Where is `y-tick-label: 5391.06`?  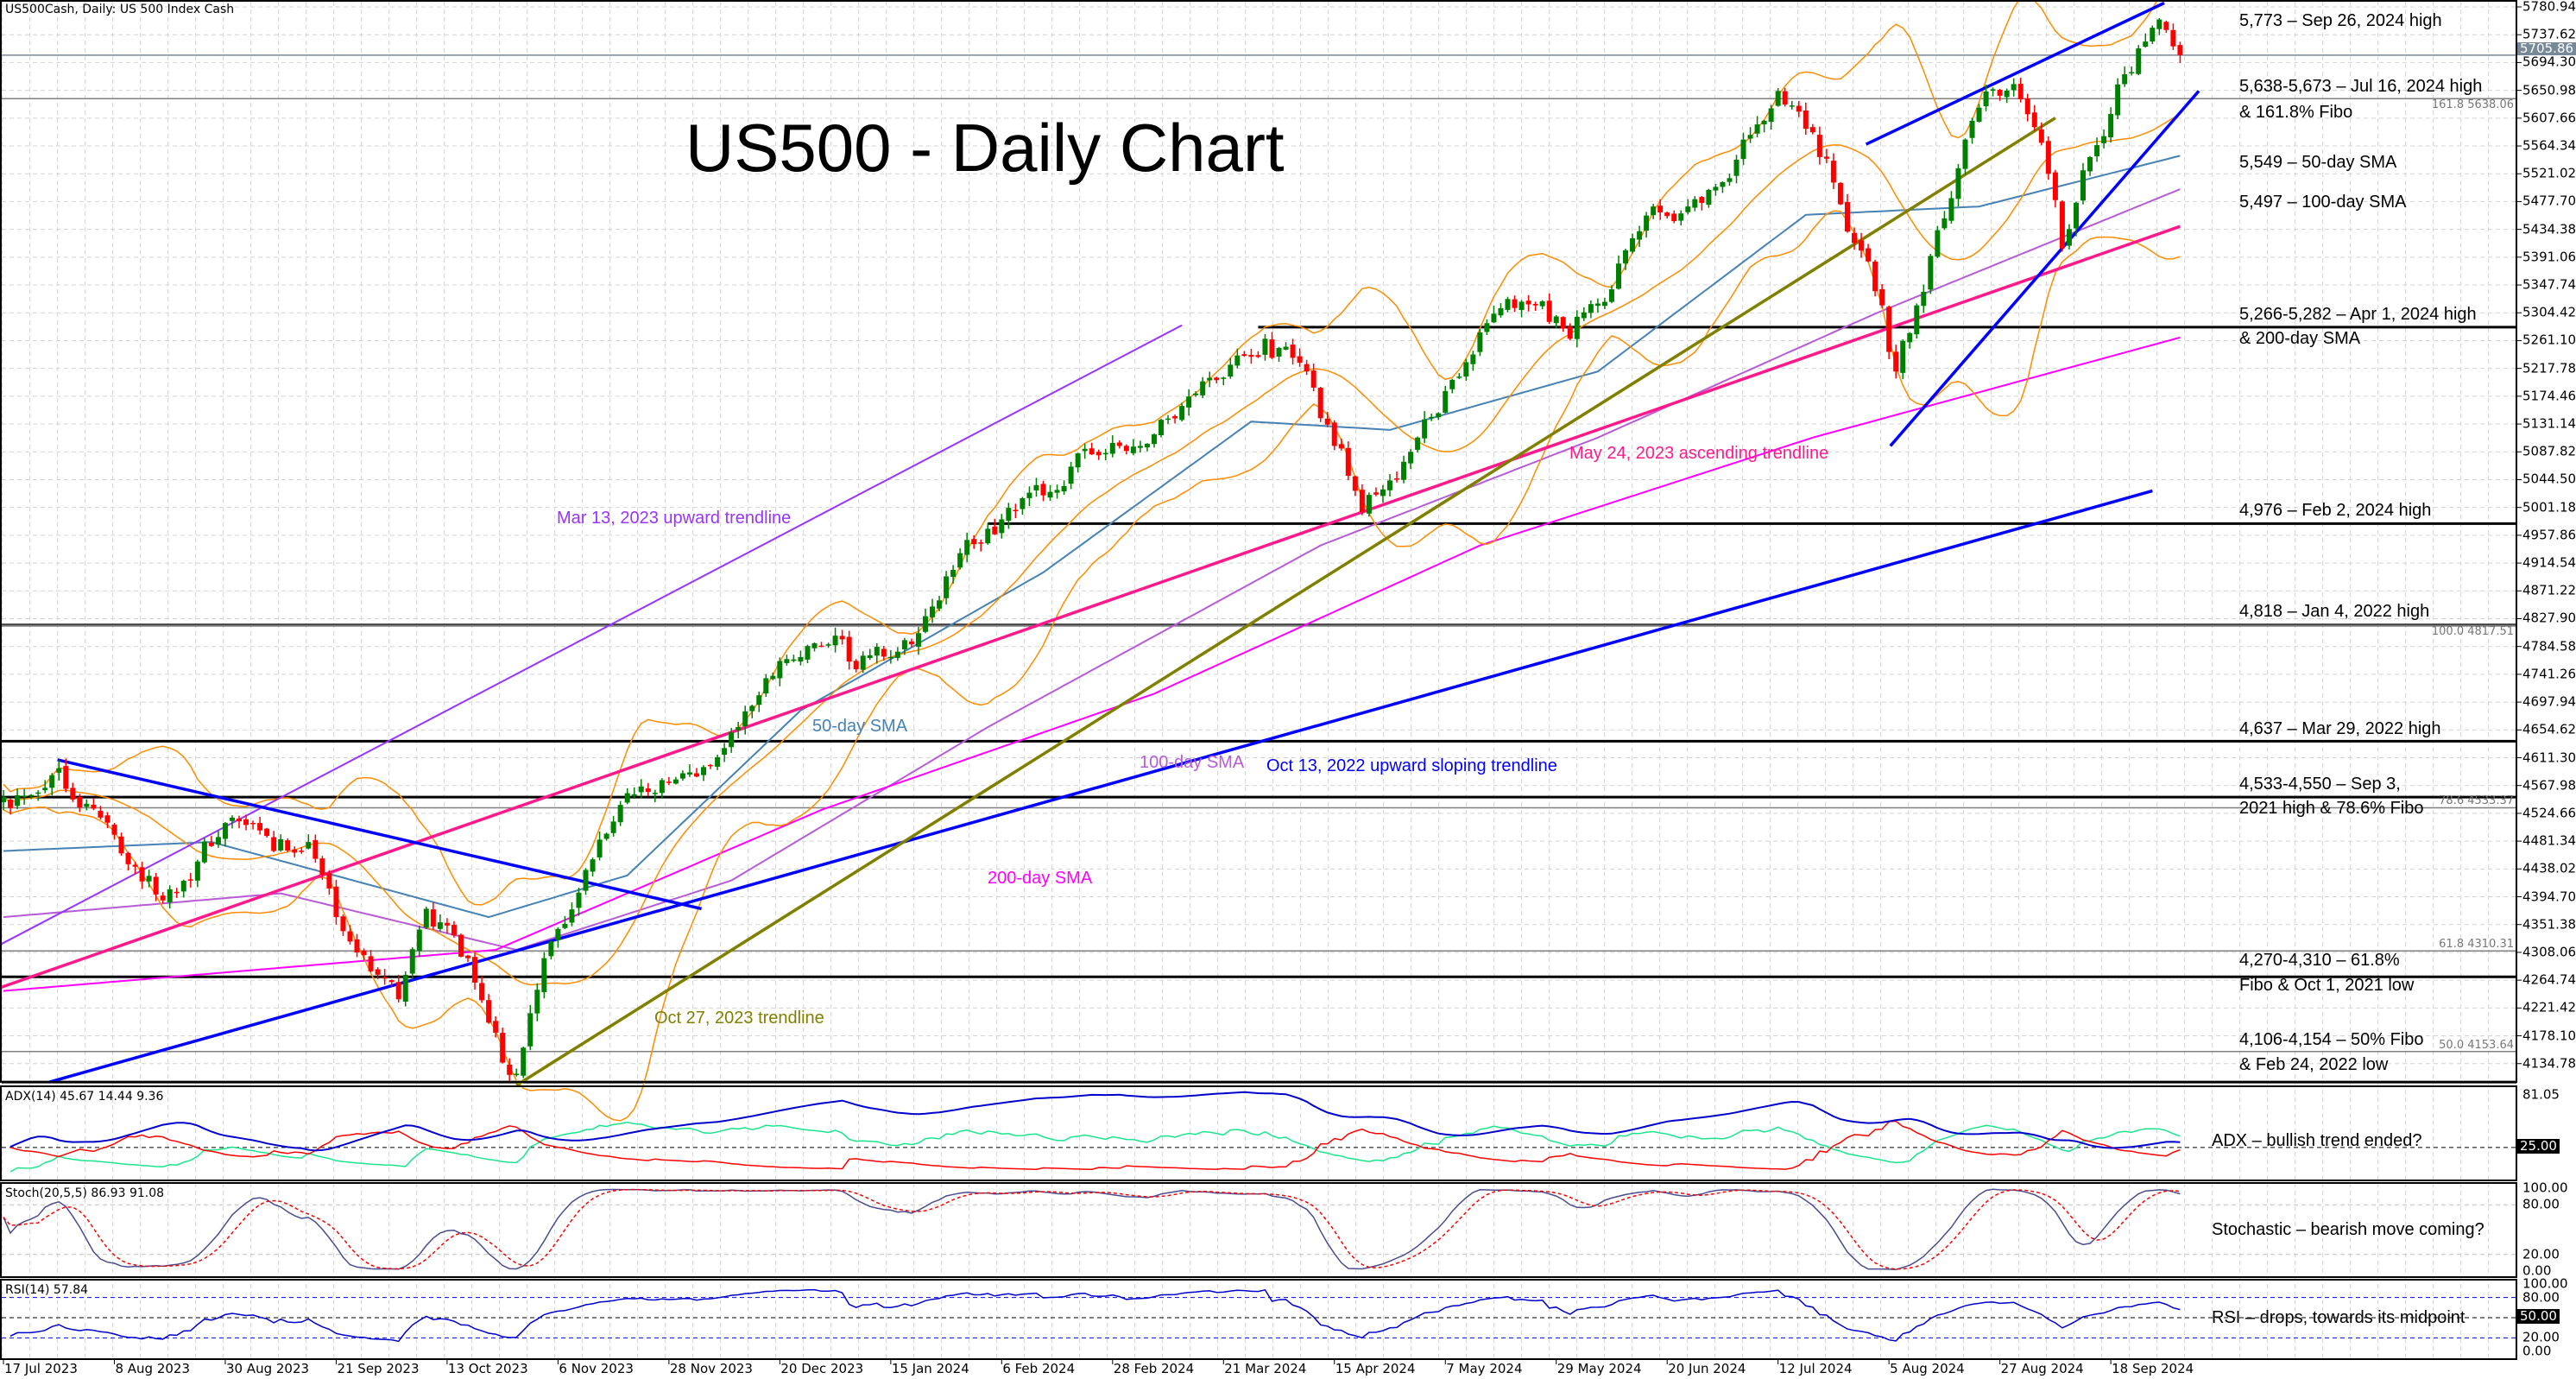 y-tick-label: 5391.06 is located at coordinates (2549, 257).